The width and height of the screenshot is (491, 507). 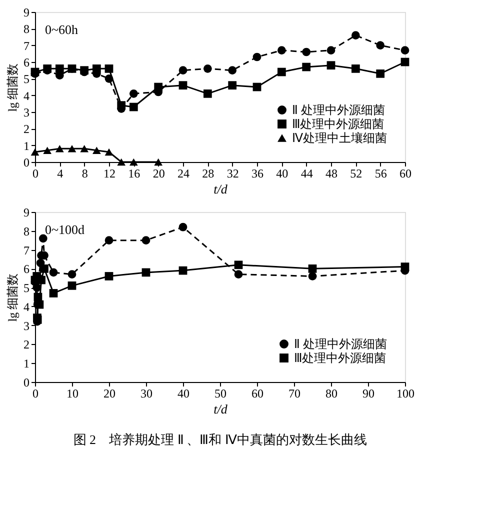 I want to click on x-tick-label: 90, so click(x=368, y=393).